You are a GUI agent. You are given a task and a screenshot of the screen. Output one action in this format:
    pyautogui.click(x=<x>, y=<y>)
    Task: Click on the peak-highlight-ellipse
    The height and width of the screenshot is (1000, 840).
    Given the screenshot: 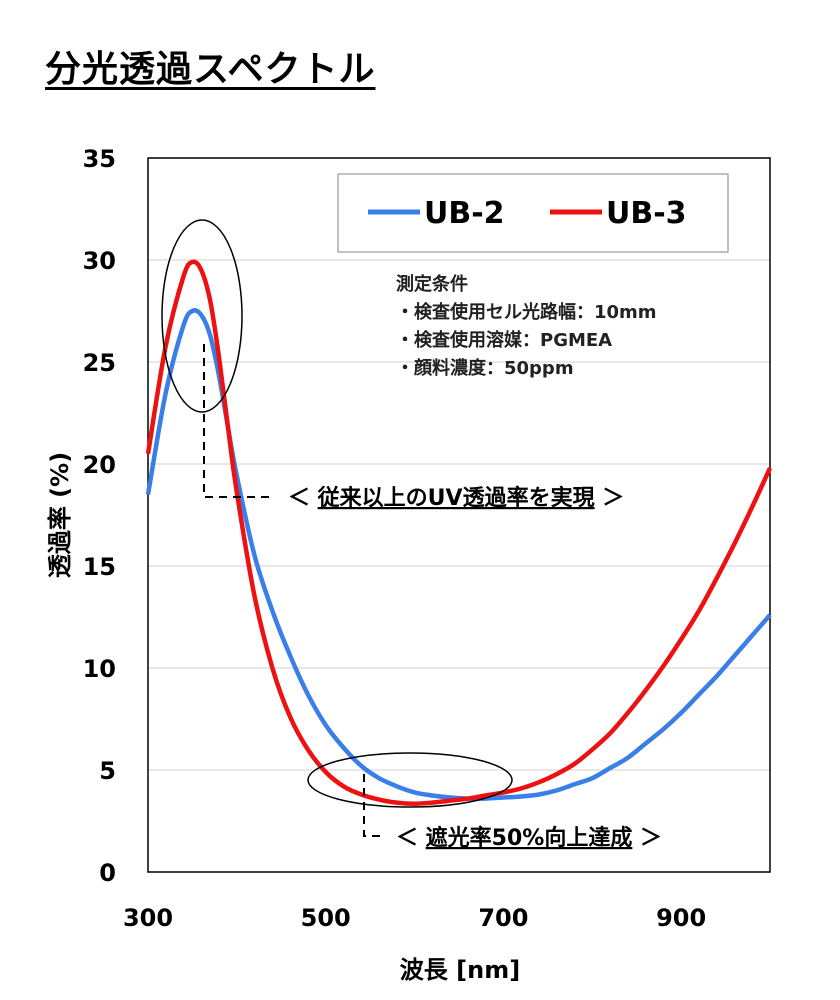 What is the action you would take?
    pyautogui.click(x=202, y=316)
    